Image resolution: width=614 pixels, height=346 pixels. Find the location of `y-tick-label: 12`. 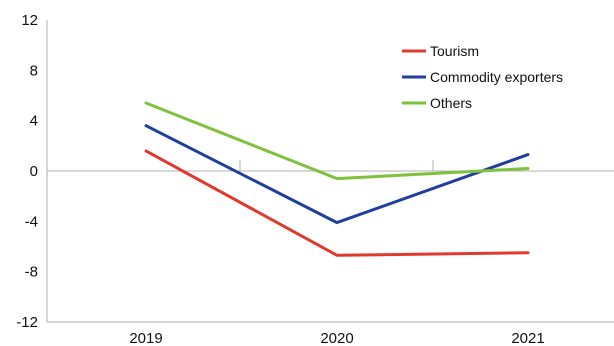

y-tick-label: 12 is located at coordinates (29, 20).